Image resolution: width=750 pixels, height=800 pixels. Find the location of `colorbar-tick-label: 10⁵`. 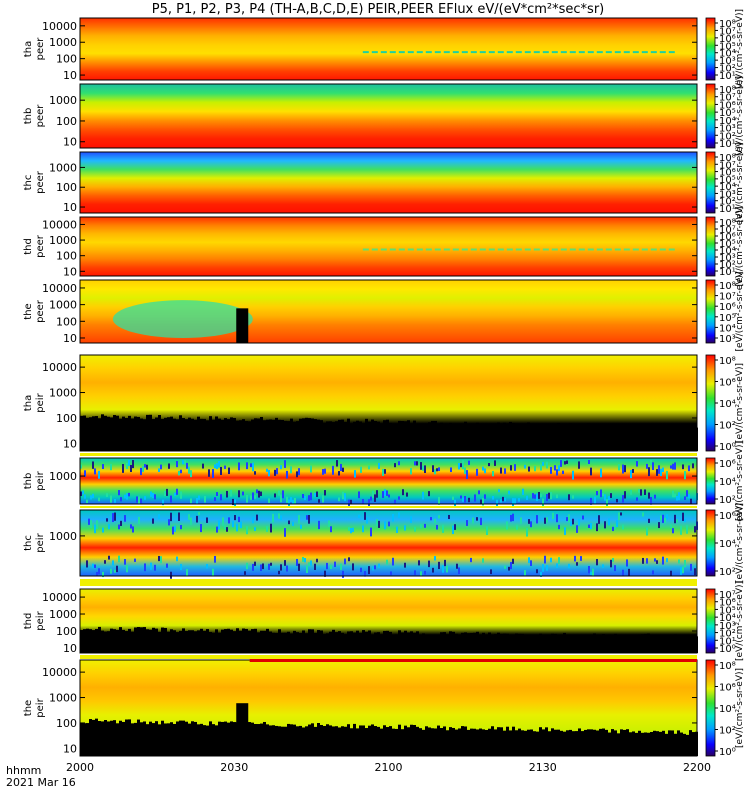

colorbar-tick-label: 10⁵ is located at coordinates (727, 610).